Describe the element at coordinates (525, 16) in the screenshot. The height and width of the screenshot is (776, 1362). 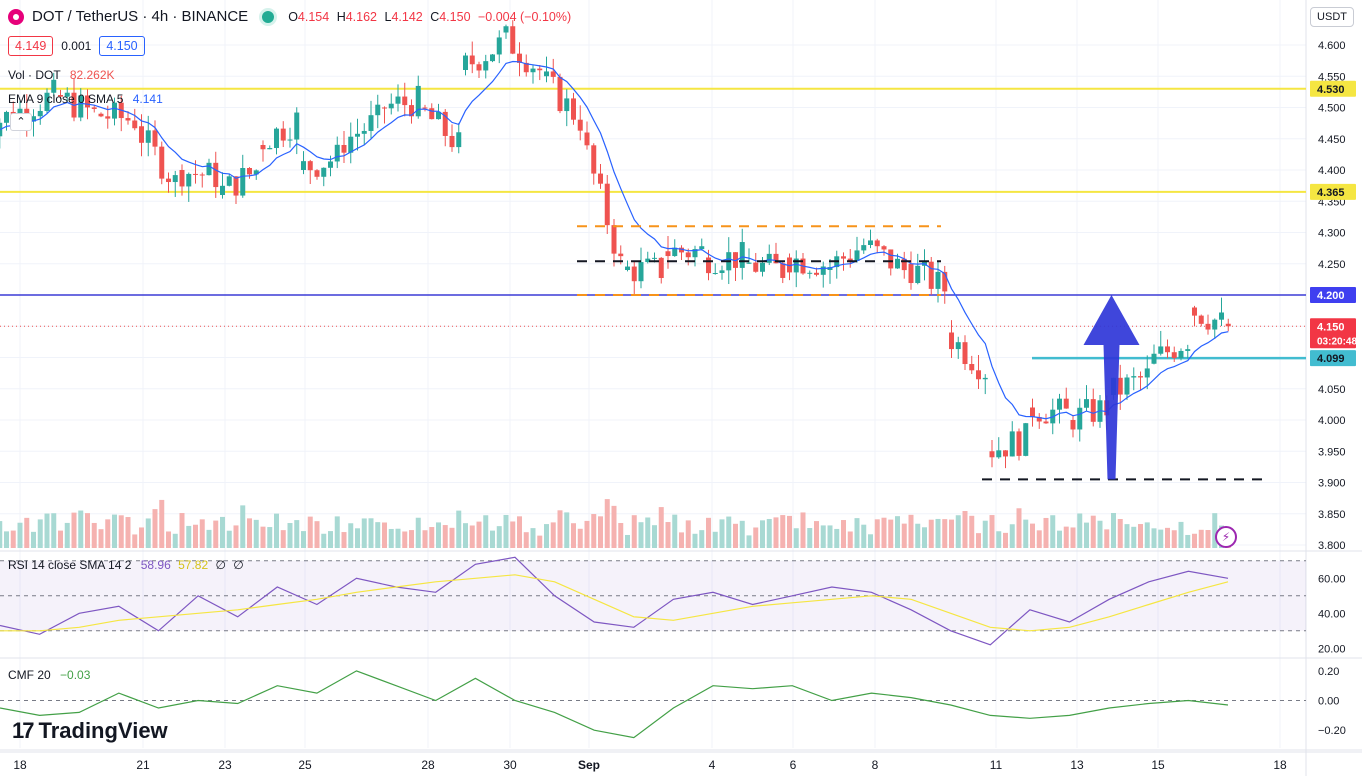
I see `change-value: −0.004 (−0.10%)` at that location.